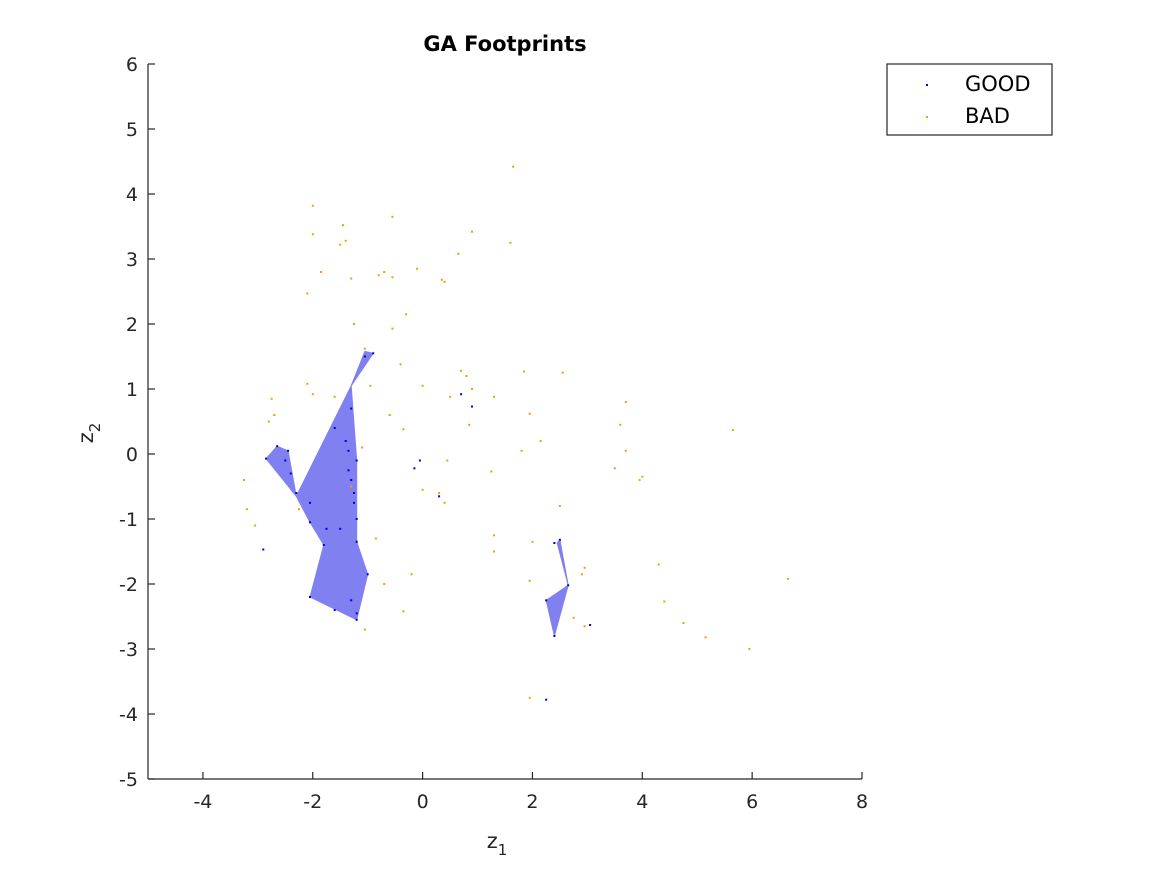 Image resolution: width=1167 pixels, height=875 pixels. What do you see at coordinates (202, 802) in the screenshot?
I see `x-tick-label: -4` at bounding box center [202, 802].